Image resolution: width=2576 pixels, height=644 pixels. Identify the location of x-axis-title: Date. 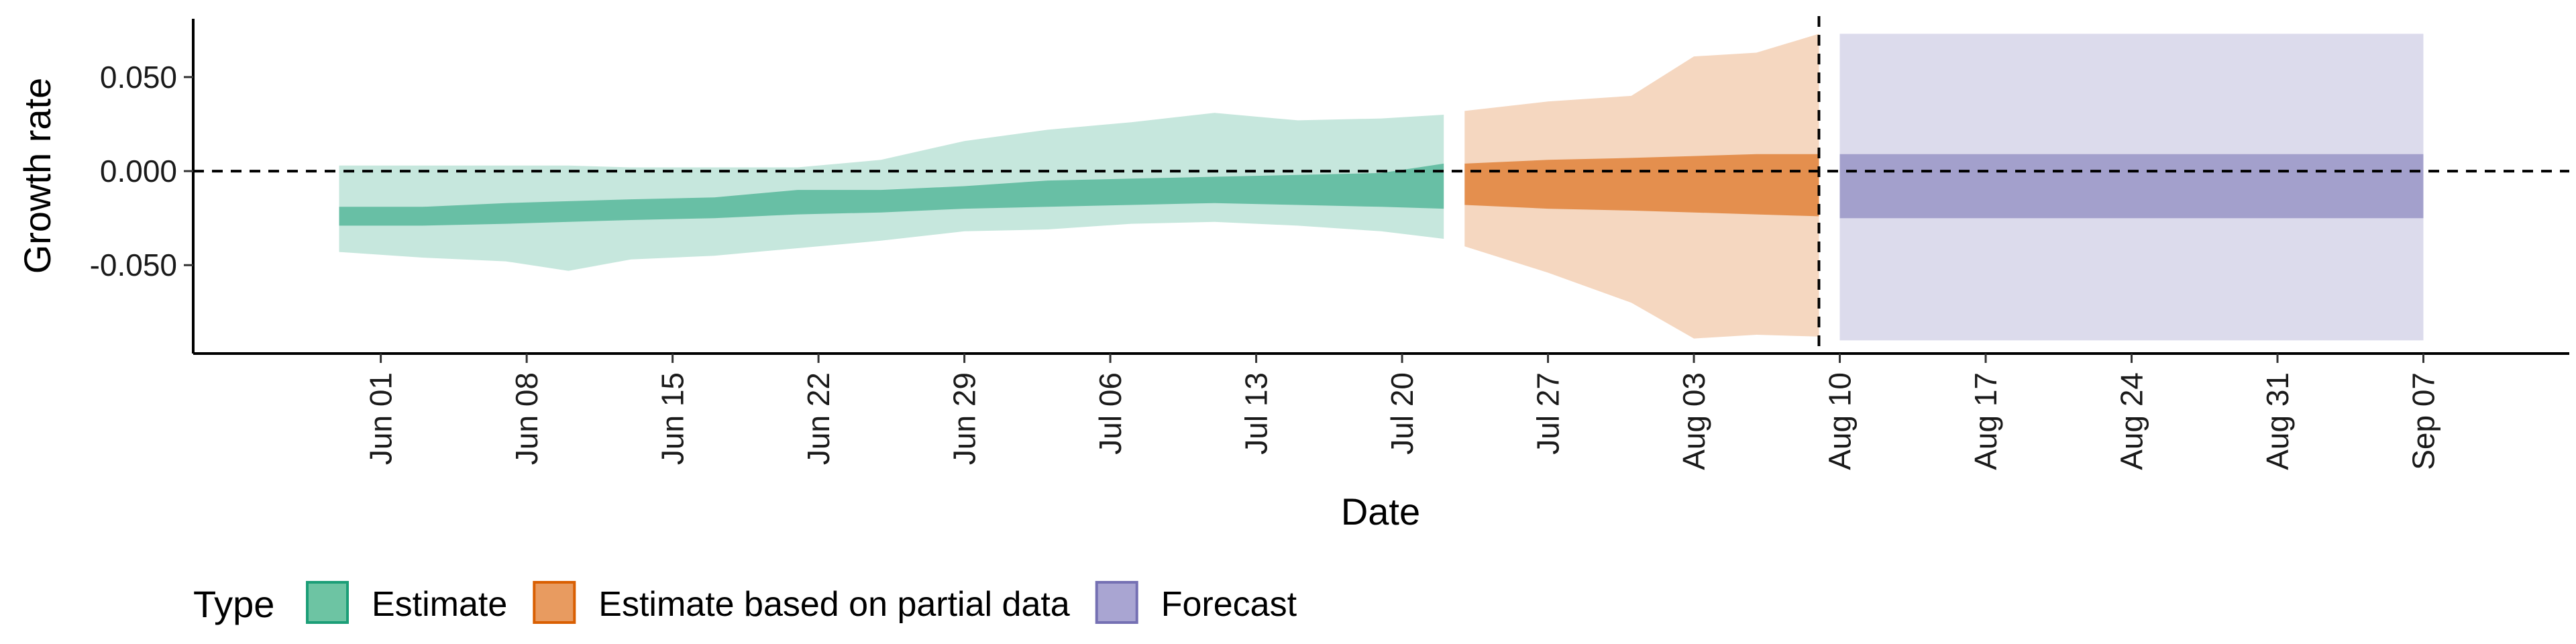
(1380, 511).